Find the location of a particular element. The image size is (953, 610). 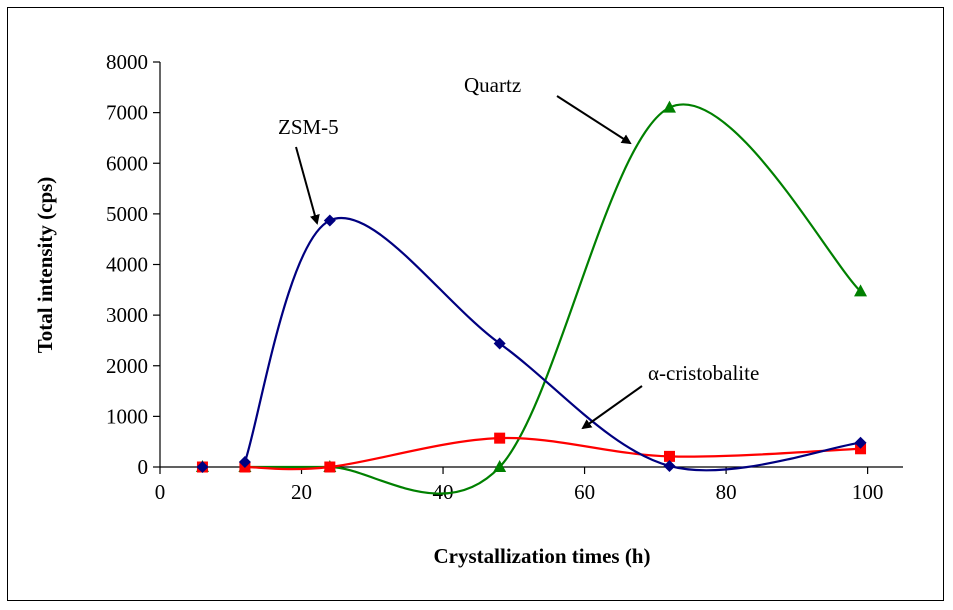

annotation-zsm5: ZSM-5 is located at coordinates (308, 127).